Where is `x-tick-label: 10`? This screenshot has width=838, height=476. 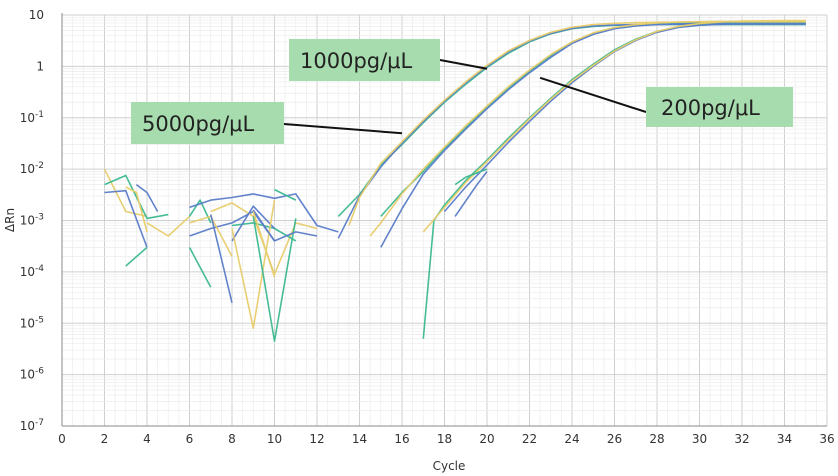
x-tick-label: 10 is located at coordinates (274, 439).